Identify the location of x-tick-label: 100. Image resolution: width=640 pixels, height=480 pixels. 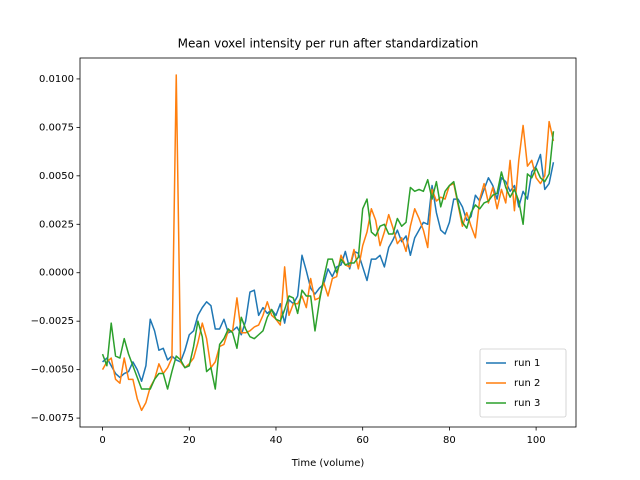
(536, 440).